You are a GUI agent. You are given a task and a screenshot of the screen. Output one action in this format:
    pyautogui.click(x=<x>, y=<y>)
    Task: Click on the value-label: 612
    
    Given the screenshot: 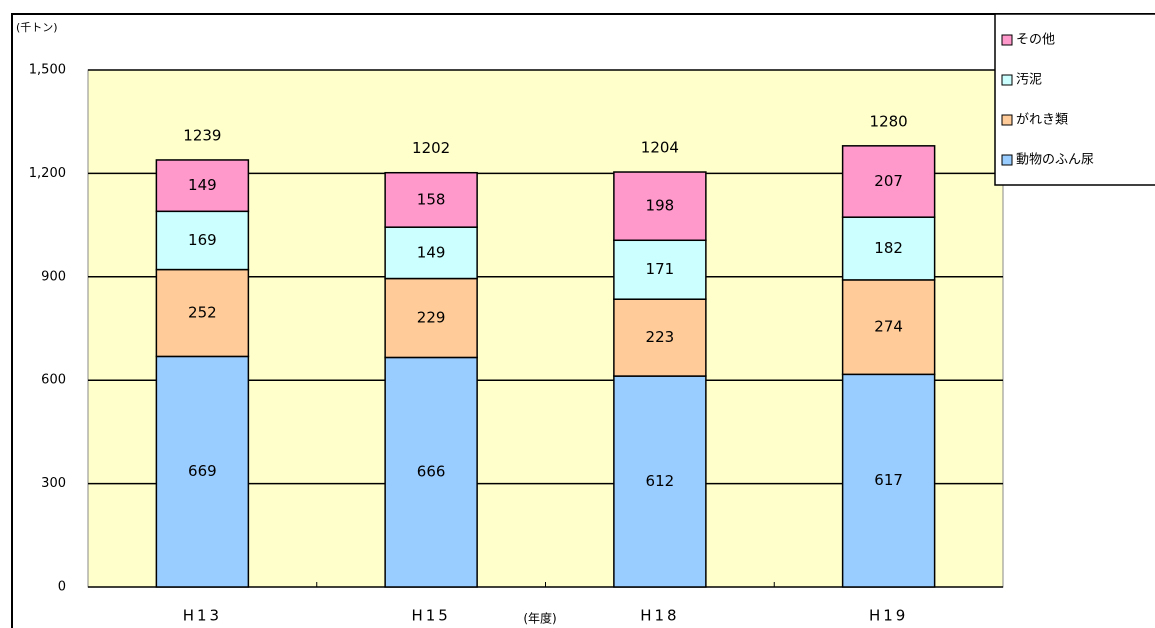 What is the action you would take?
    pyautogui.click(x=660, y=481)
    